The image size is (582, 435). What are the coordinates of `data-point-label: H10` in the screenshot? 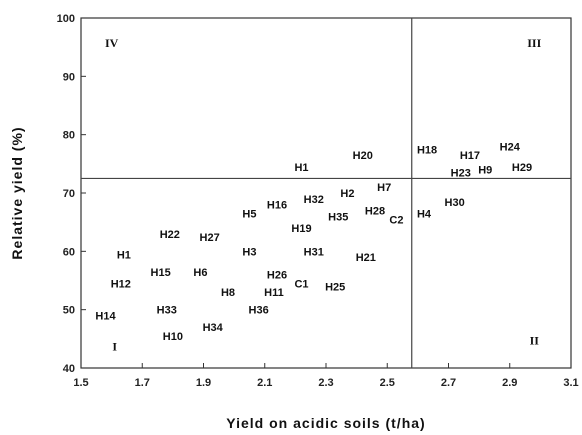 It's located at (173, 337).